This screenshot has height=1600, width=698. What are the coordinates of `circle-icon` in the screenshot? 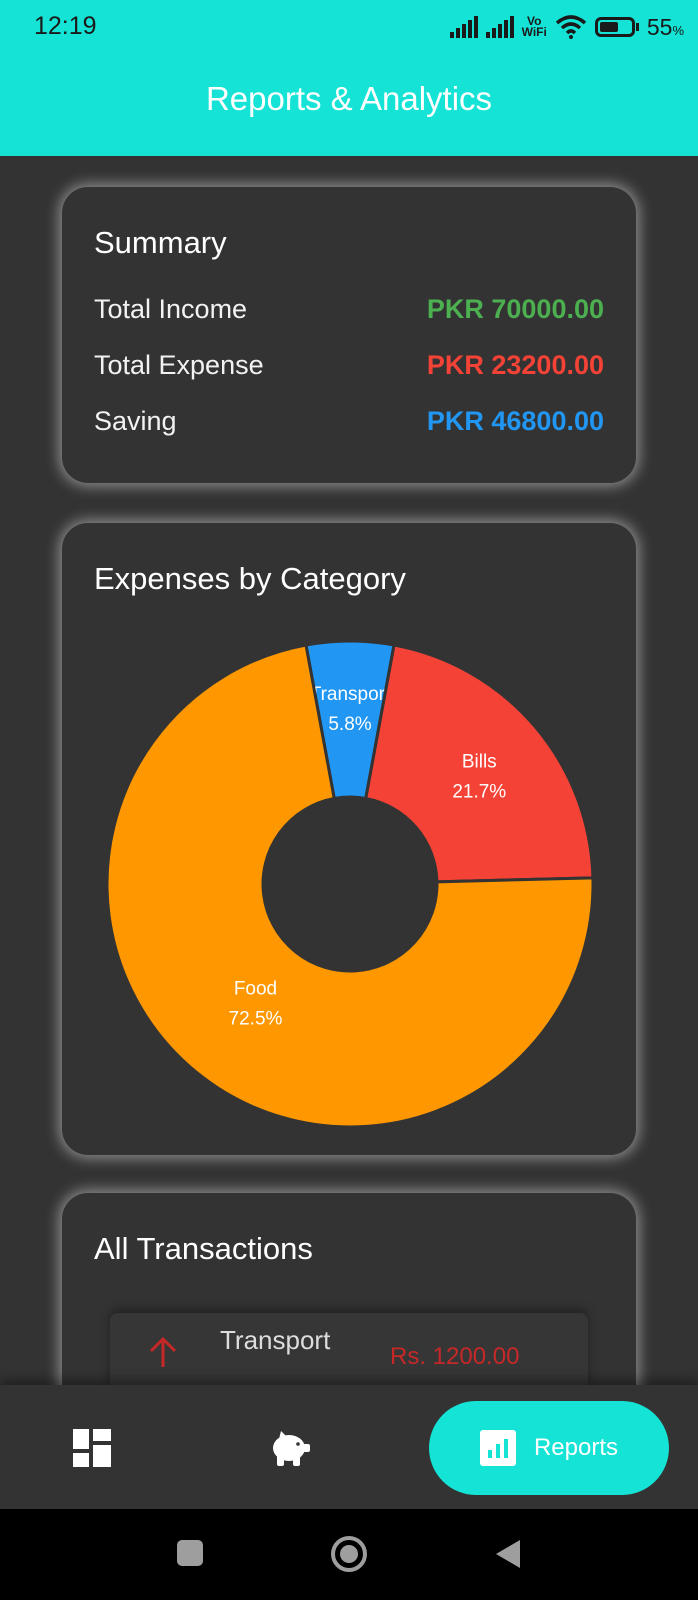 It's located at (349, 1554).